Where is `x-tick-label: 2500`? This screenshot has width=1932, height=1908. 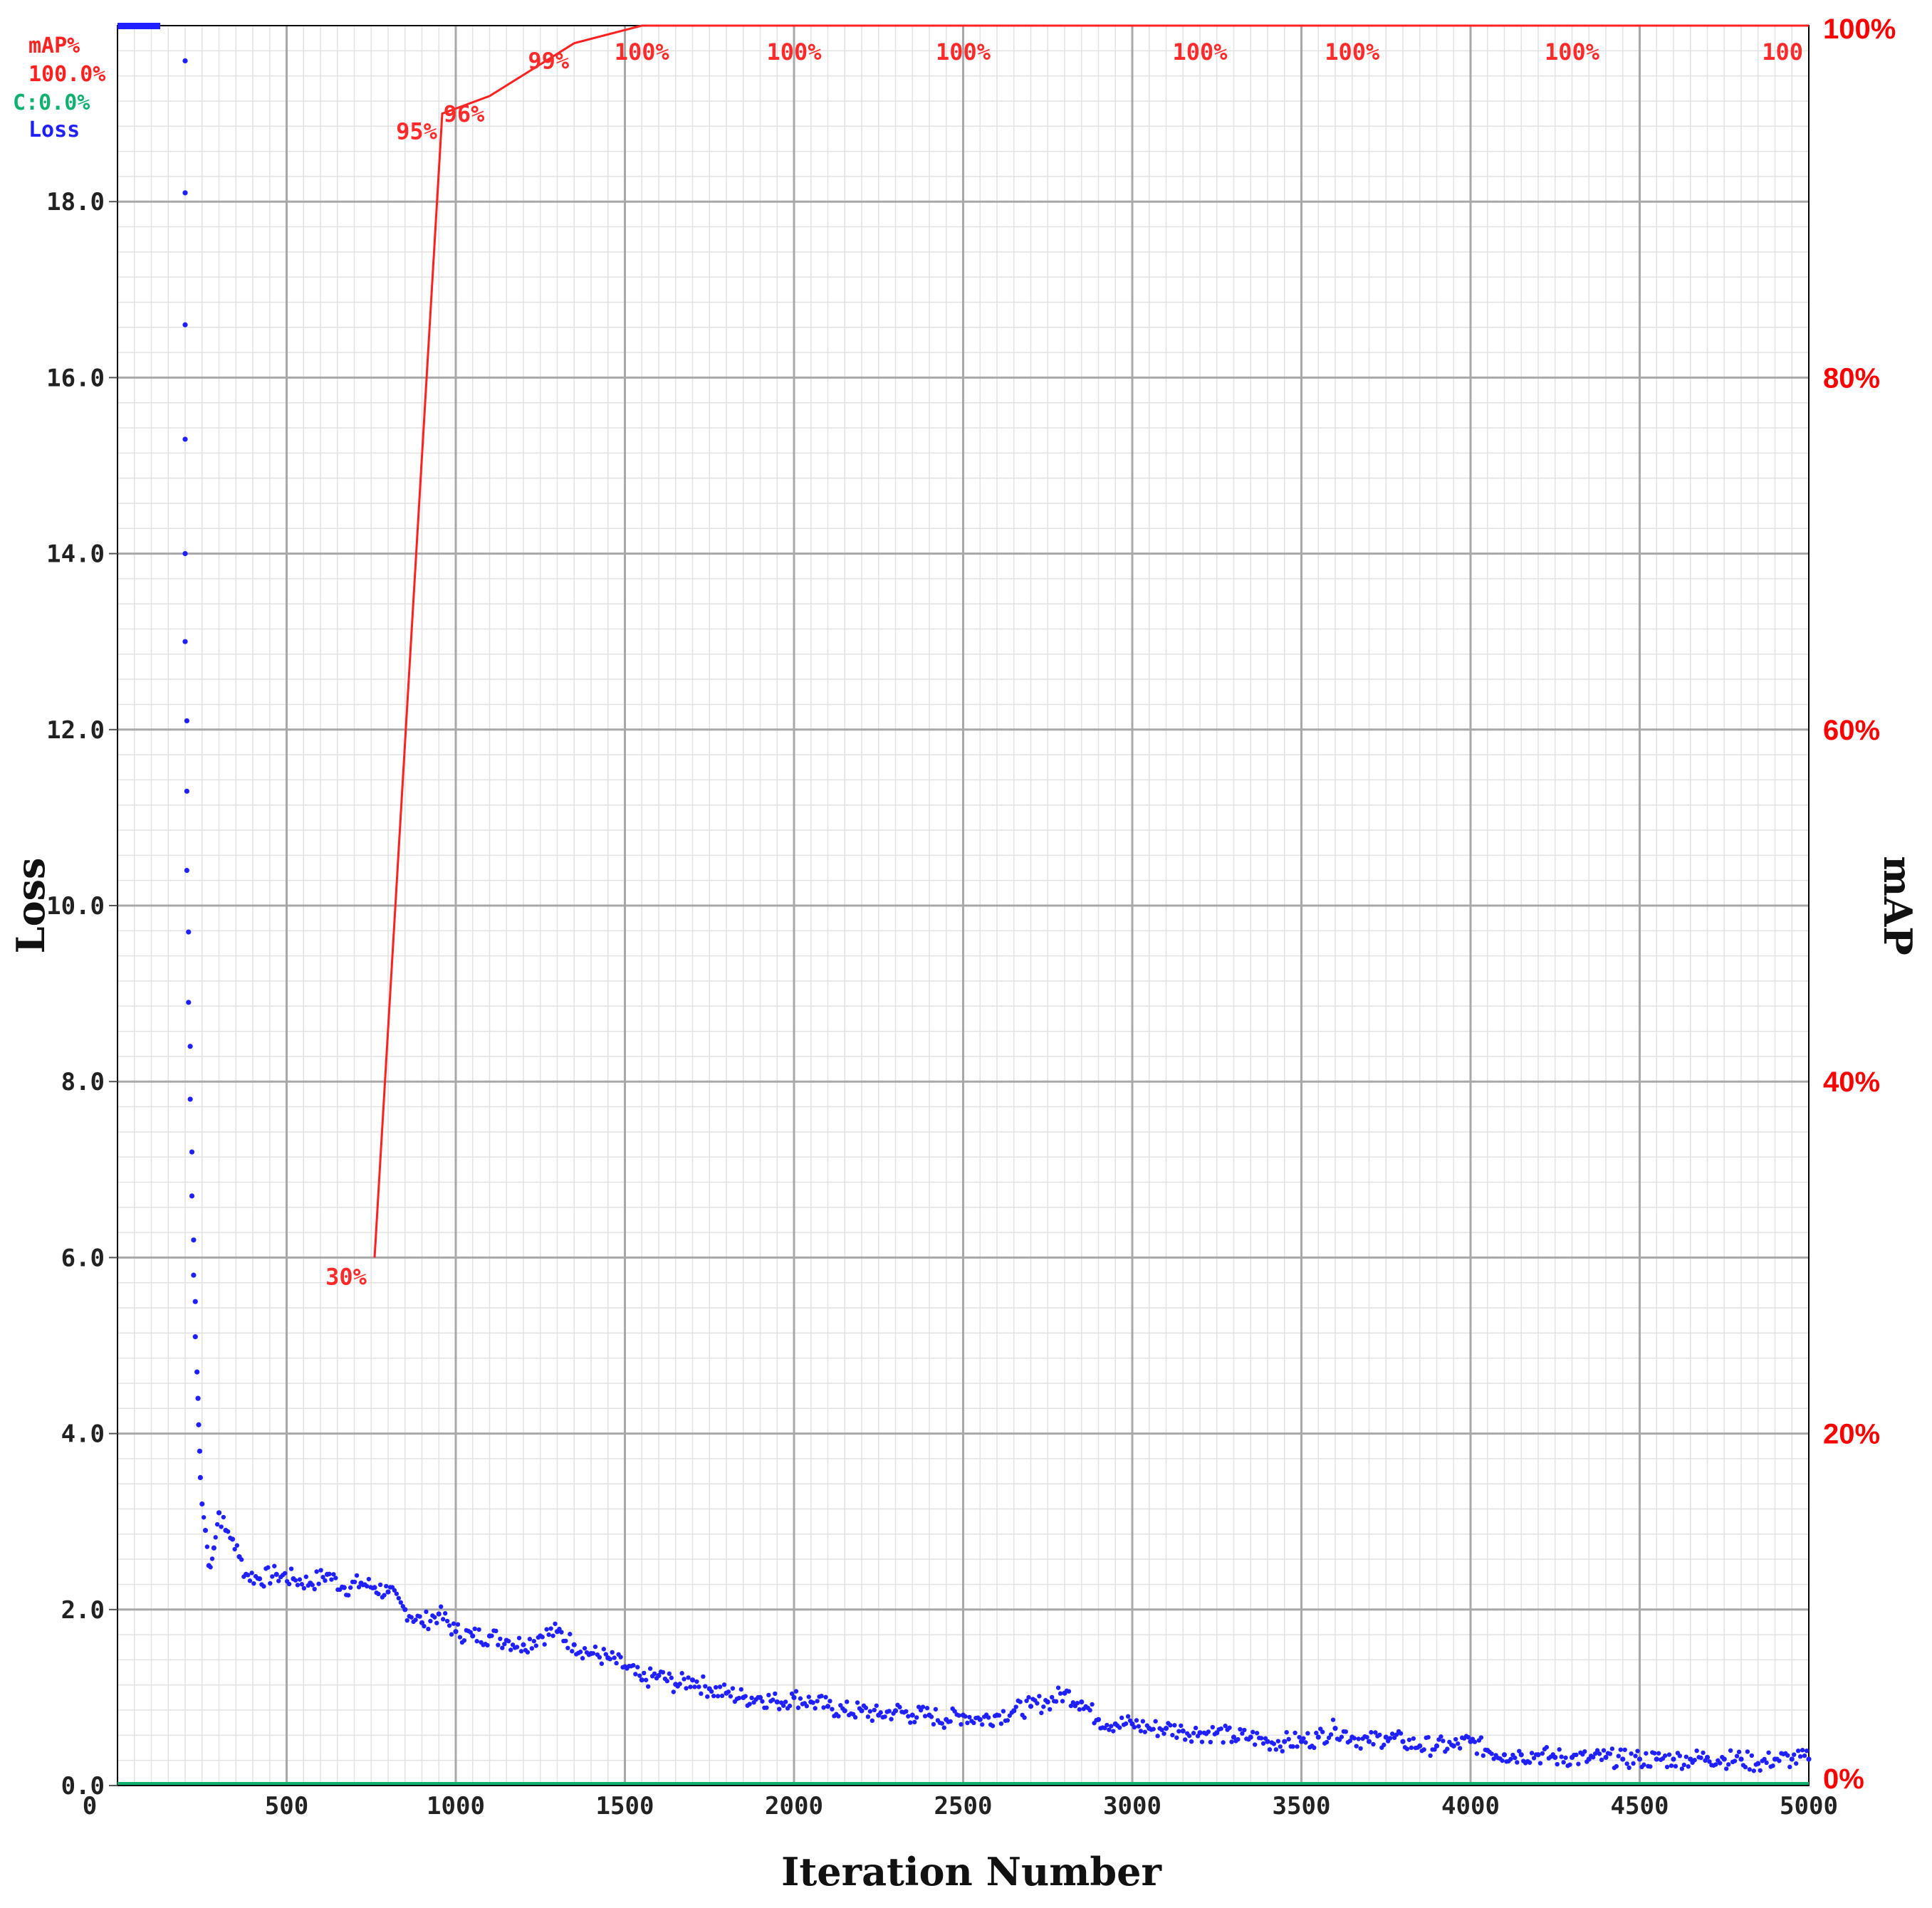 x-tick-label: 2500 is located at coordinates (963, 1806).